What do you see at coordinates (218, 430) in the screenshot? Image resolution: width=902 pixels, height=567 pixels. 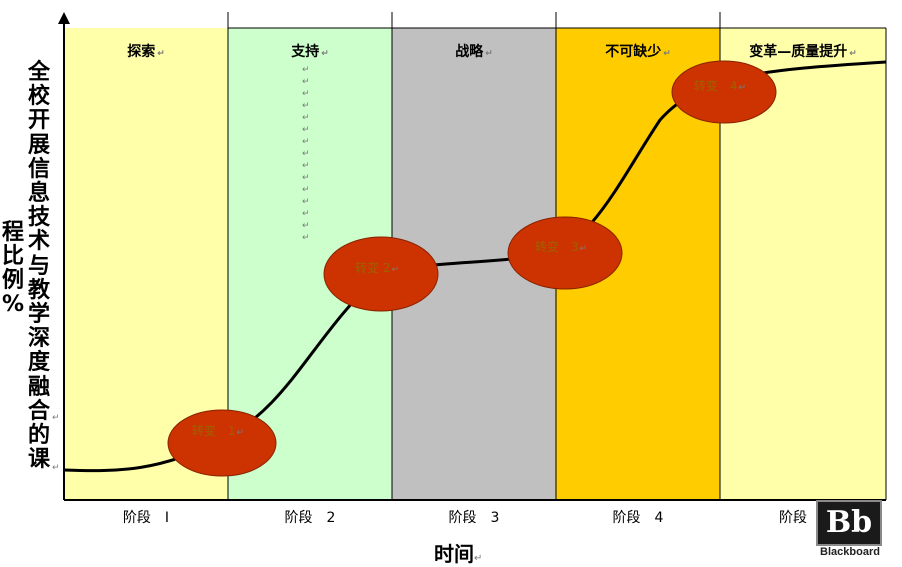 I see `transition-label-1: 转变 1↵` at bounding box center [218, 430].